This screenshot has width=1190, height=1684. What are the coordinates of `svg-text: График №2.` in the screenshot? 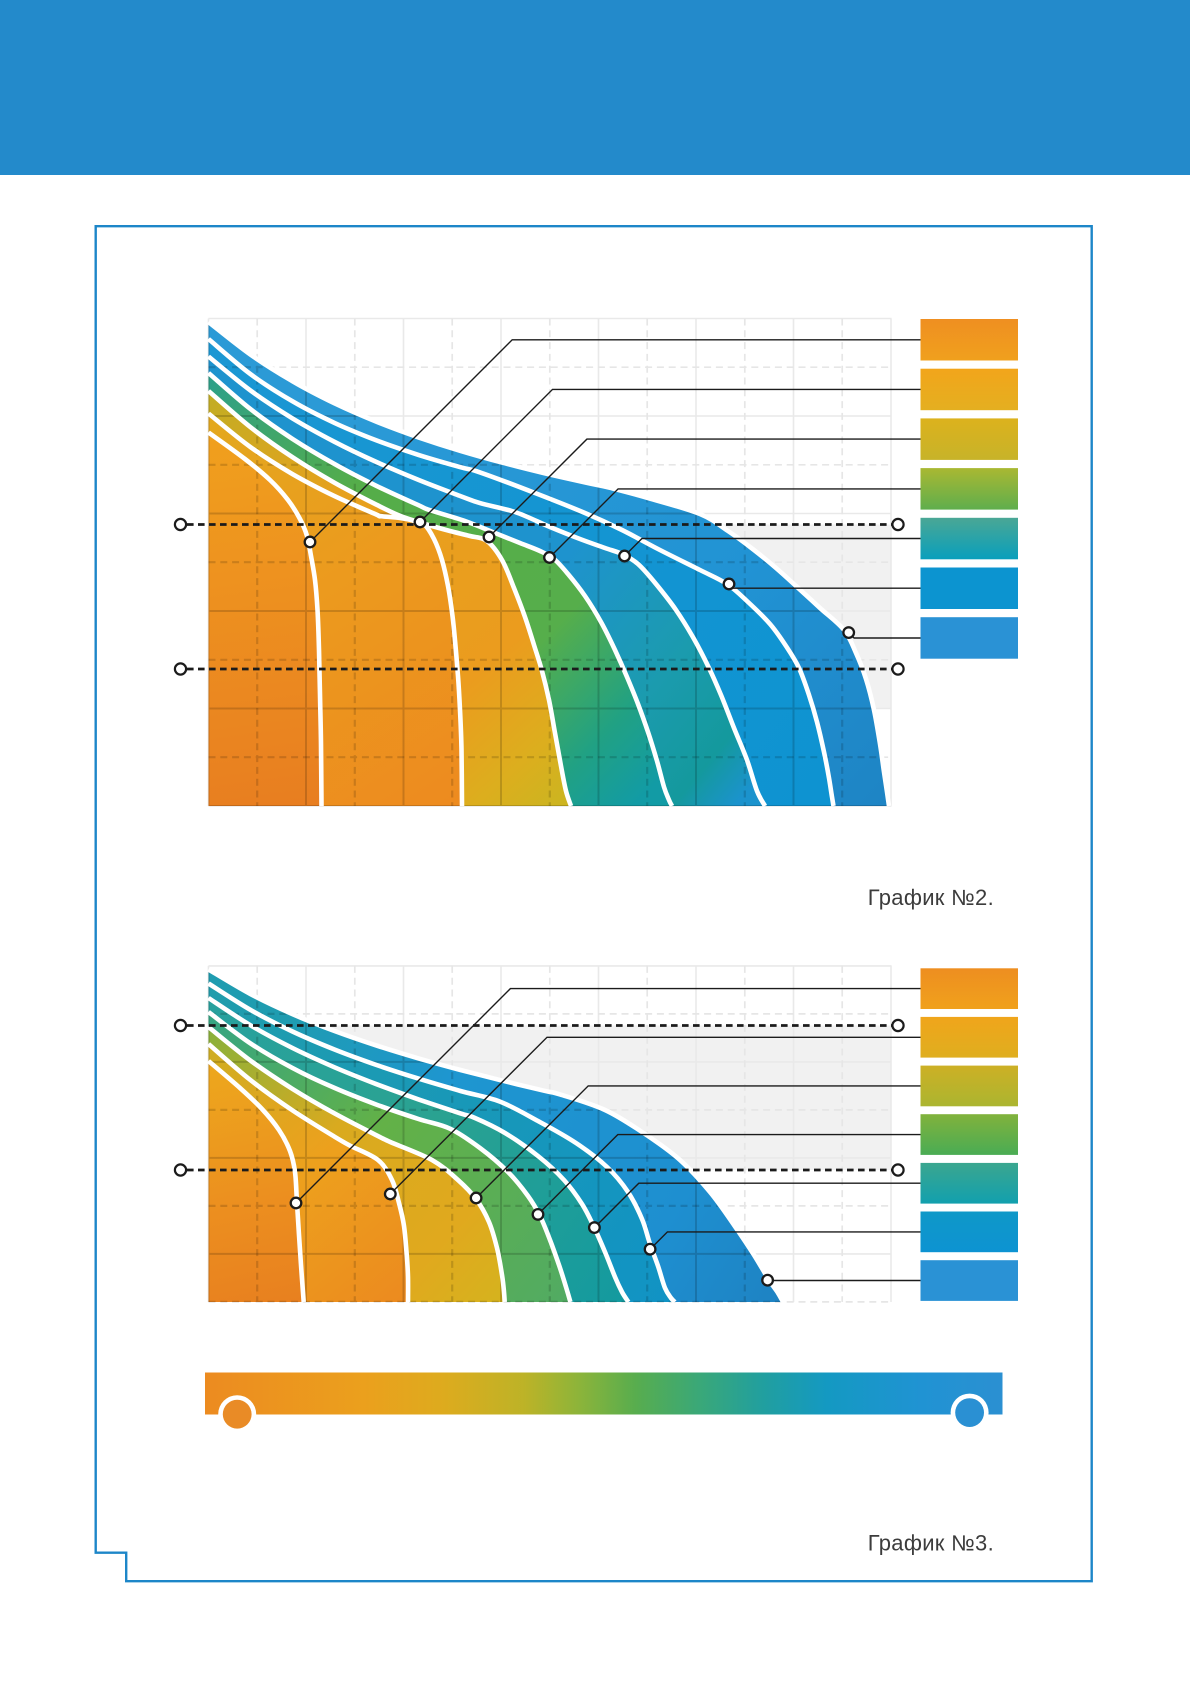 It's located at (931, 897).